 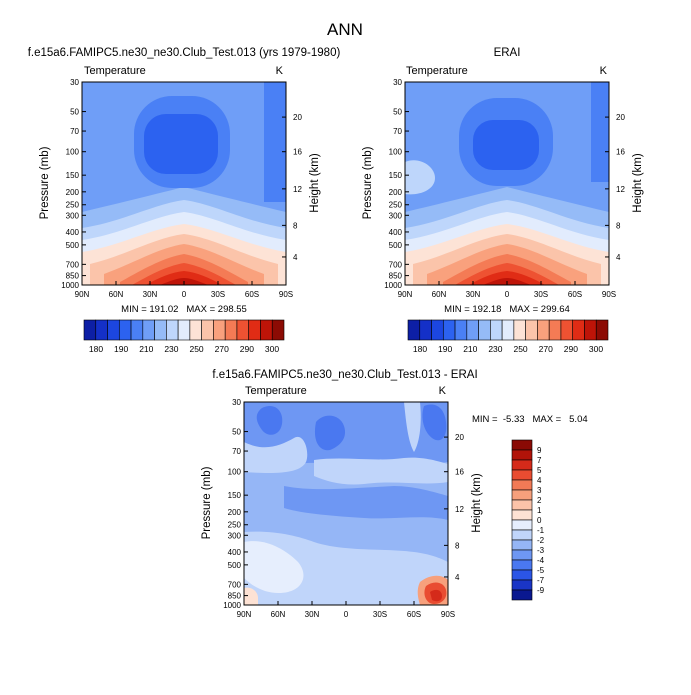 What do you see at coordinates (73, 152) in the screenshot?
I see `model-ytick-label: 100` at bounding box center [73, 152].